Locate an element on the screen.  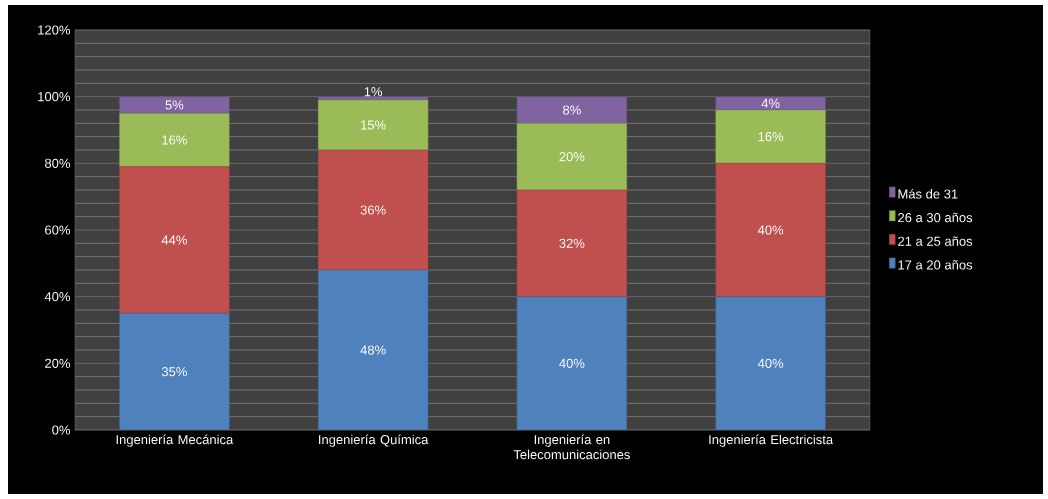
data-label: 5% is located at coordinates (174, 105).